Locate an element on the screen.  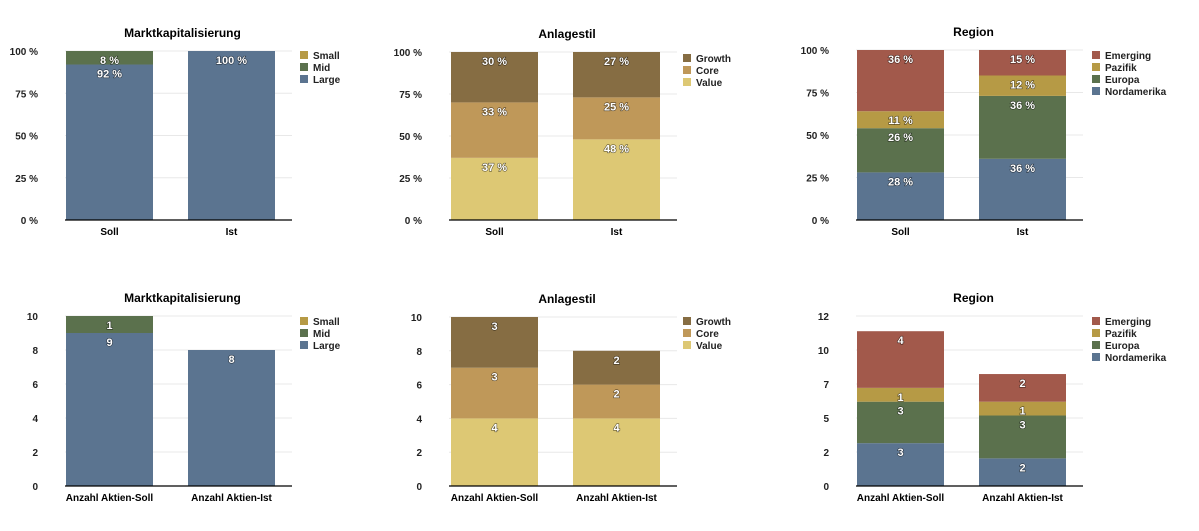
legend-label: Europa is located at coordinates (1122, 80).